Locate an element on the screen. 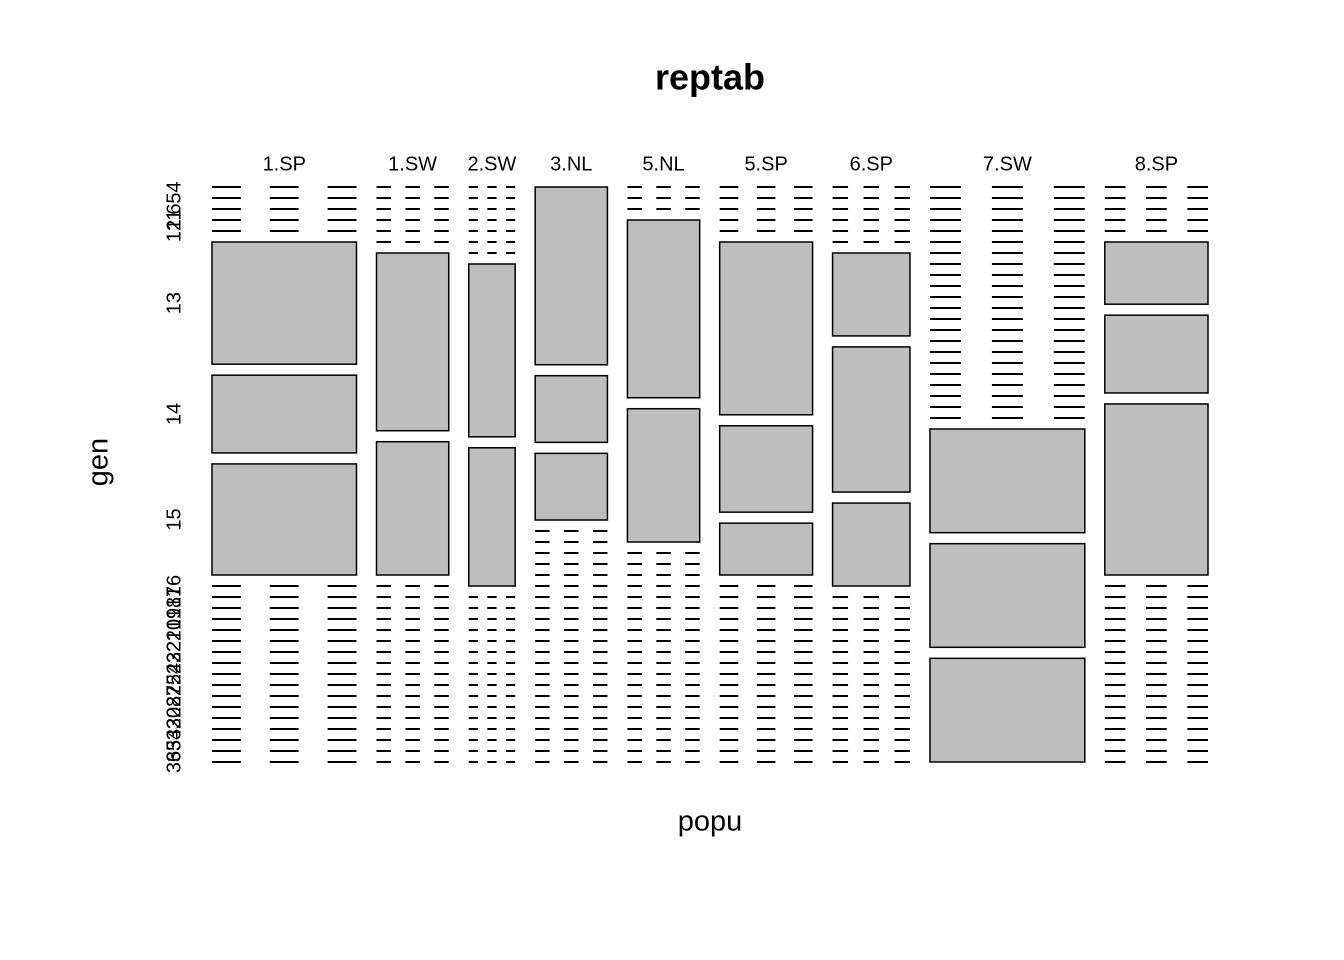 Image resolution: width=1344 pixels, height=960 pixels. y-tick-label: 21 is located at coordinates (174, 641).